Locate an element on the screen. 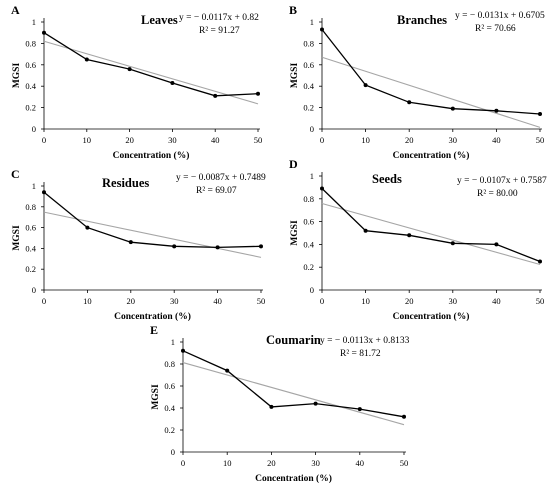  trendline-equation: y = − 0.0087x + 0.7489 is located at coordinates (221, 178).